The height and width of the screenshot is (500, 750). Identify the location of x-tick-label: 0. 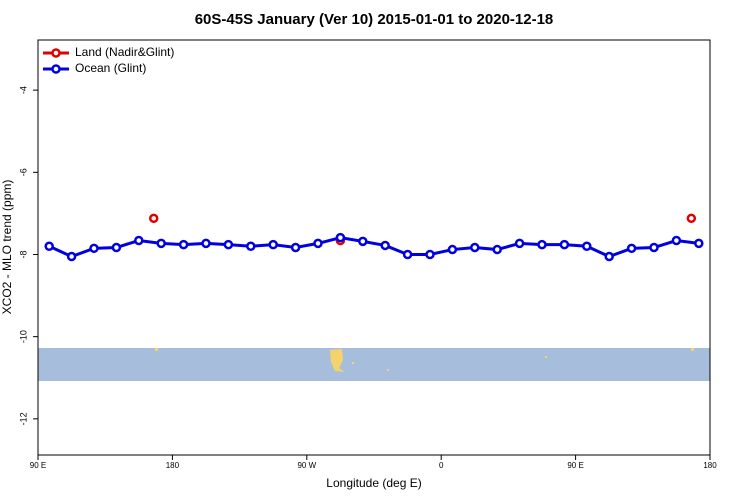
(441, 465).